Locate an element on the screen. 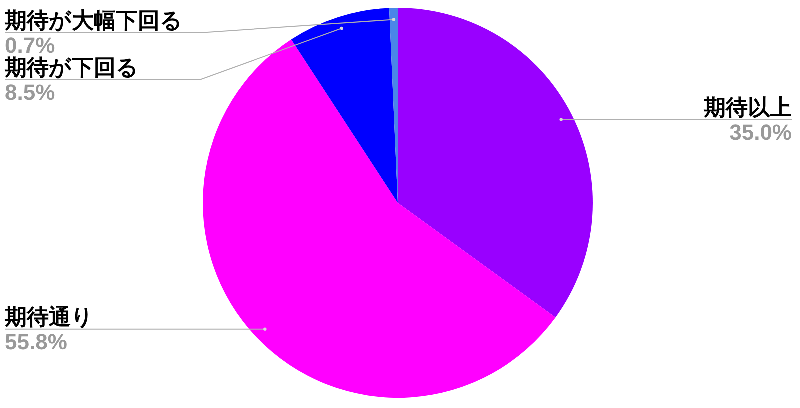 The height and width of the screenshot is (408, 800). label: 期待通り 55.8% is located at coordinates (135, 329).